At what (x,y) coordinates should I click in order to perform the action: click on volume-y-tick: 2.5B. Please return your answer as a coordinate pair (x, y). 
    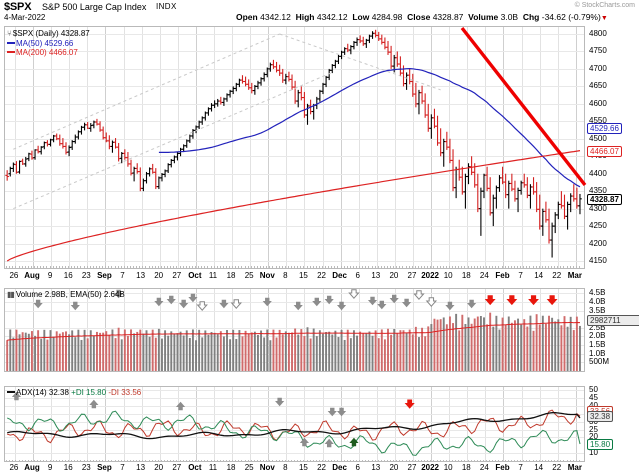
    Looking at the image, I should click on (597, 327).